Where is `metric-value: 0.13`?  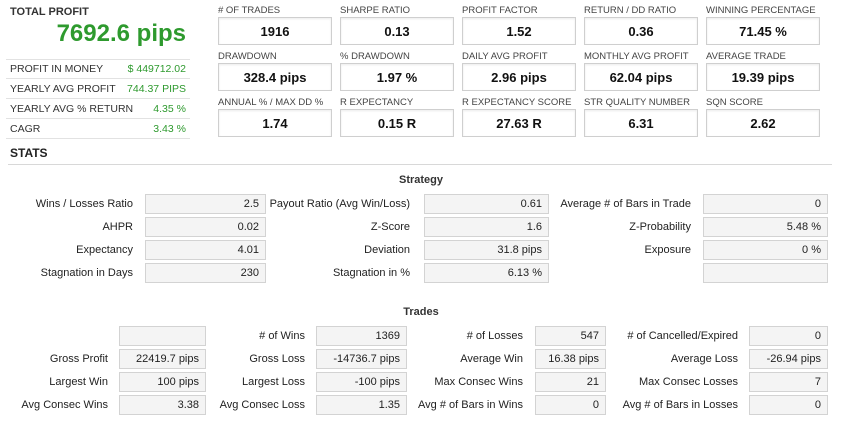 metric-value: 0.13 is located at coordinates (397, 31).